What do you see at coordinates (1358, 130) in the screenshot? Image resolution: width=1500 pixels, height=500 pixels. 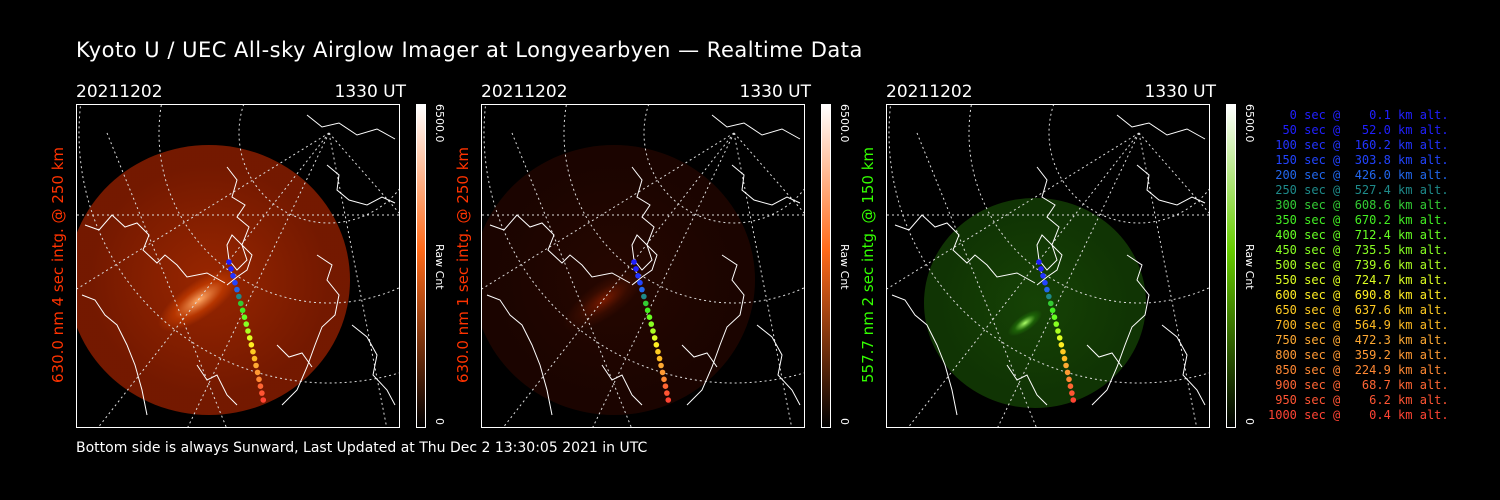 I see `legend-entry: 50 sec @ 52.0 km alt.` at bounding box center [1358, 130].